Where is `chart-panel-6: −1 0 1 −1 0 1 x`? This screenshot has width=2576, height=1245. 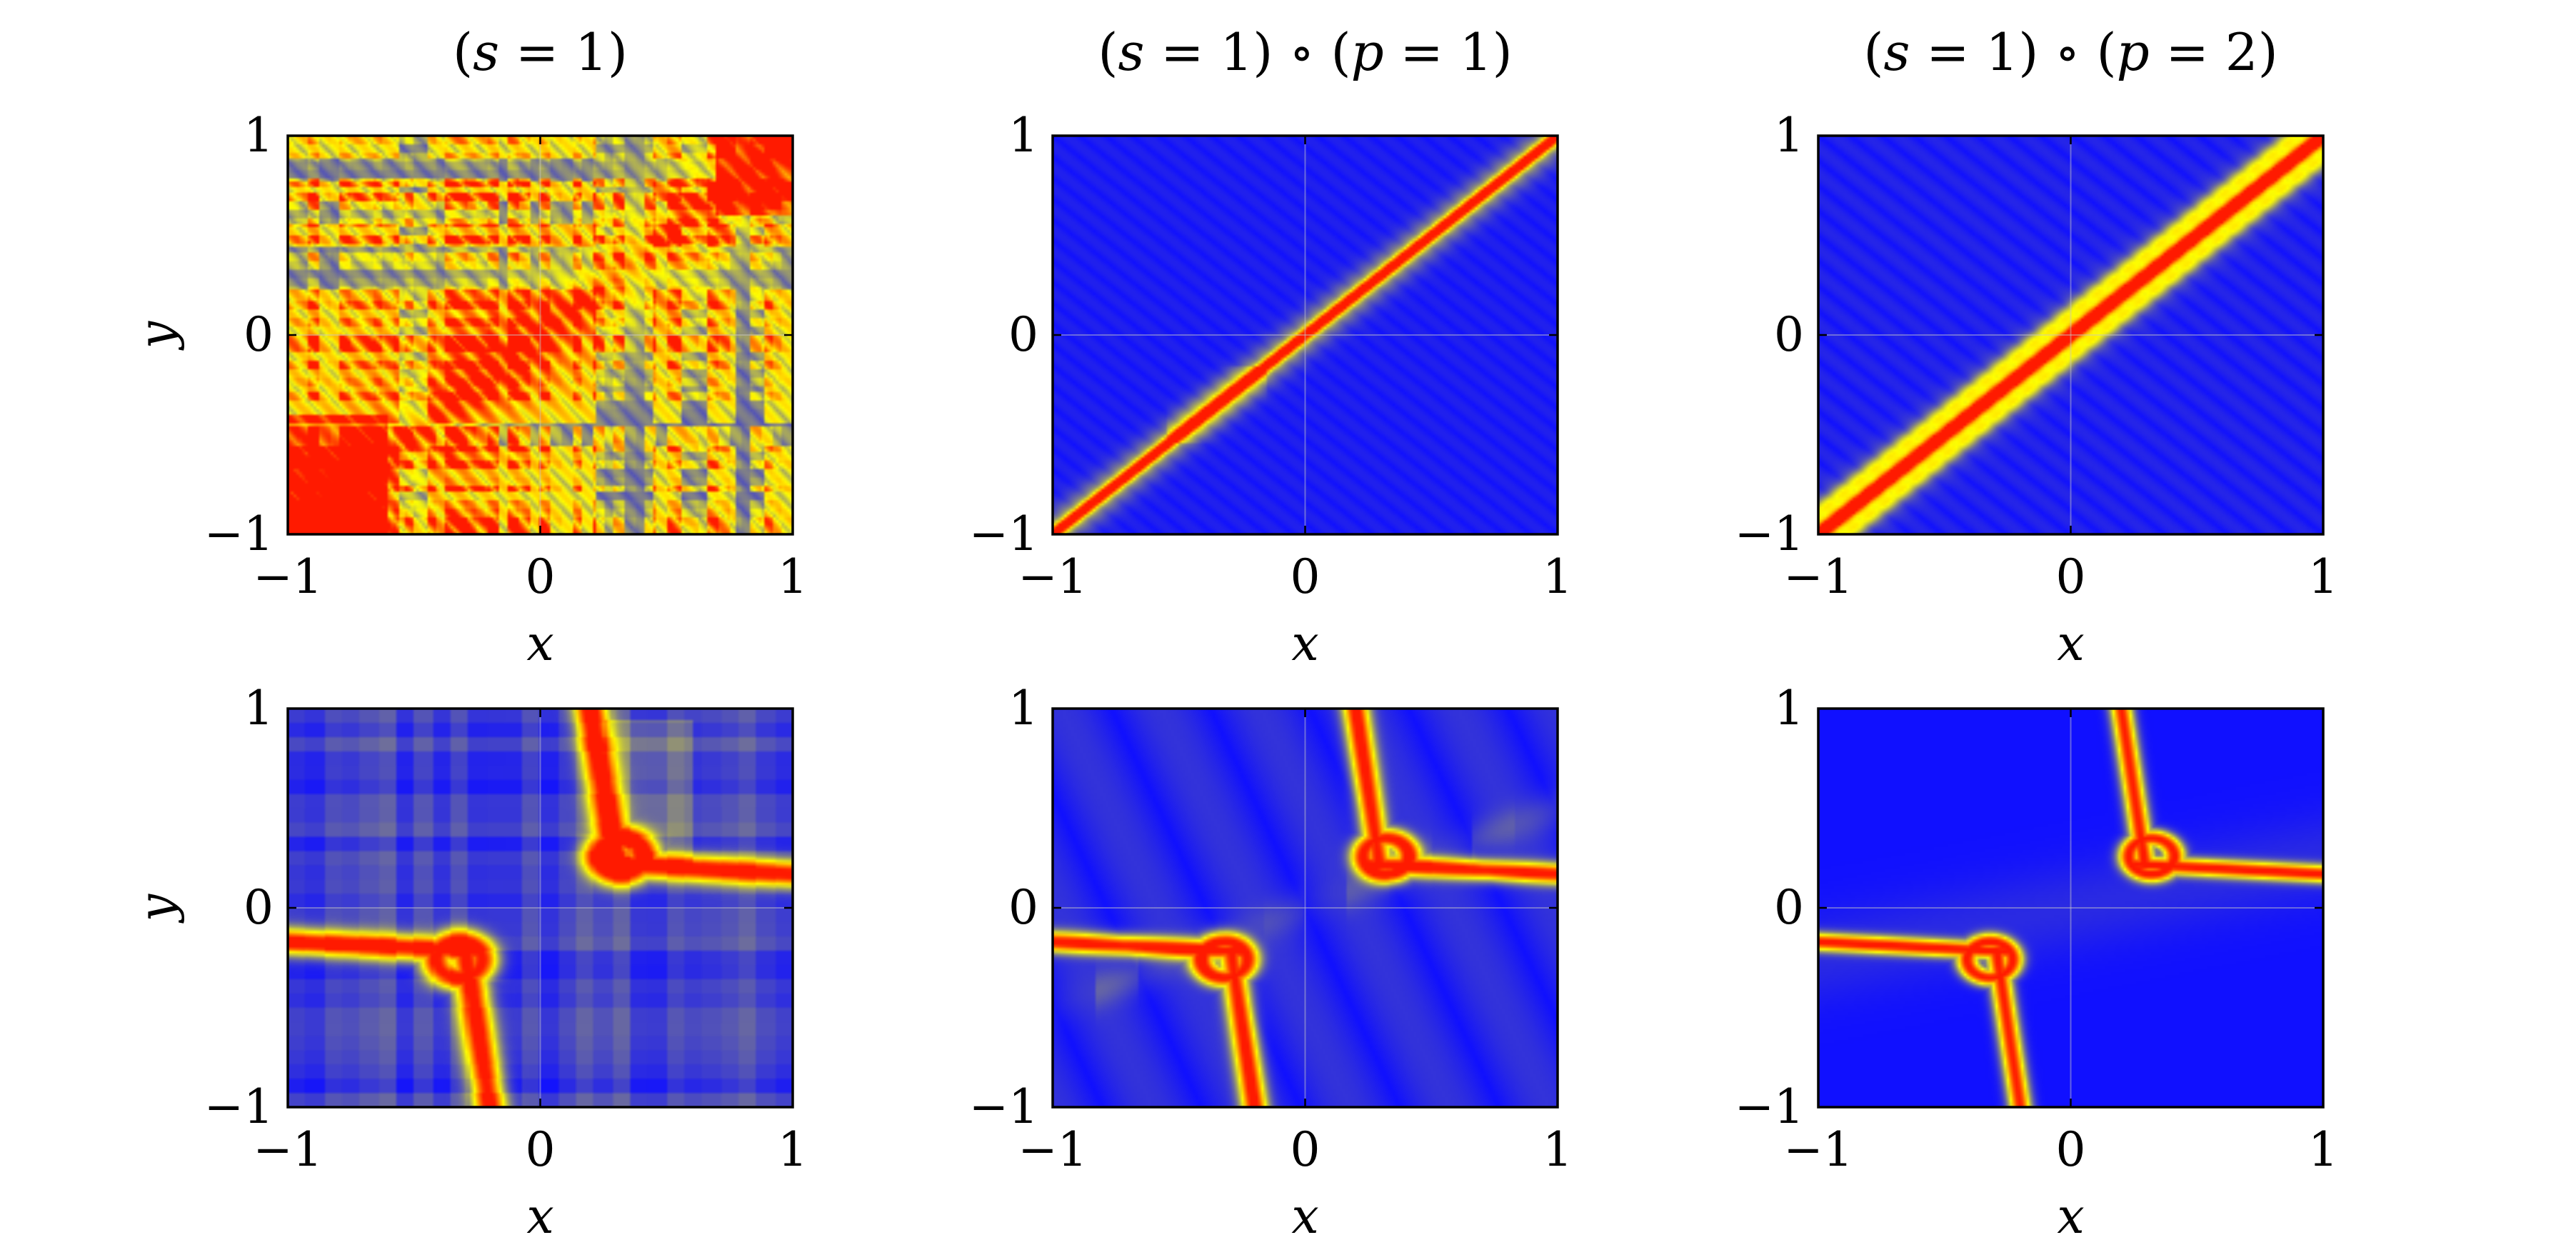
chart-panel-6: −1 0 1 −1 0 1 x is located at coordinates (2036, 963).